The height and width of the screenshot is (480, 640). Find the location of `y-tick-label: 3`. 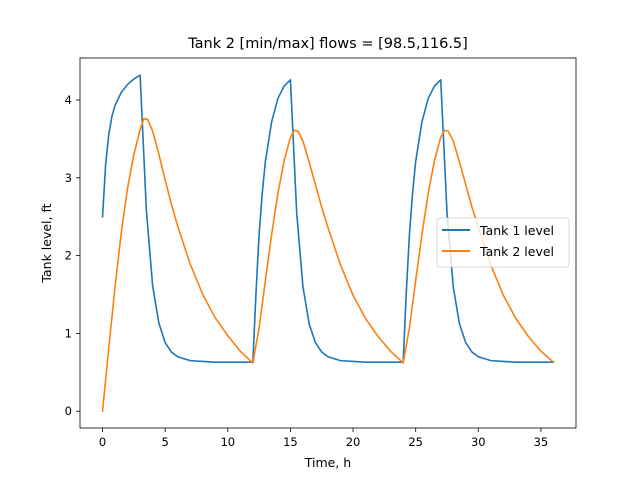

y-tick-label: 3 is located at coordinates (68, 178).